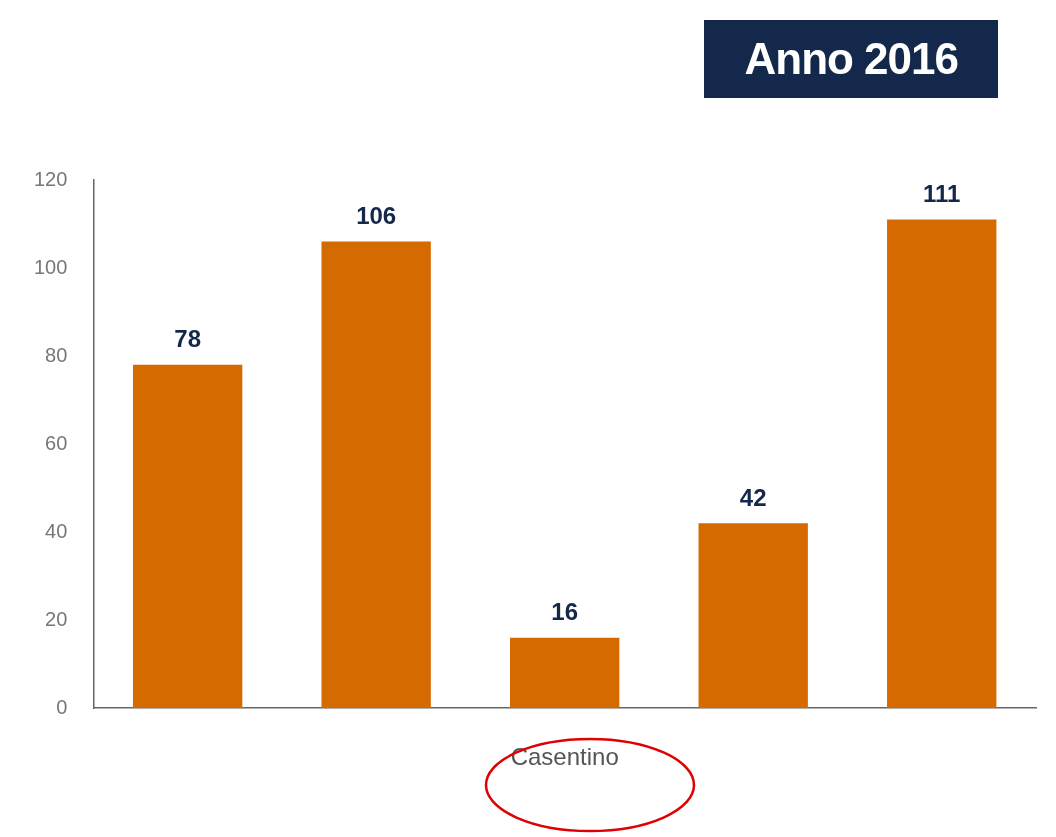  I want to click on y-tick-label: 40, so click(56, 530).